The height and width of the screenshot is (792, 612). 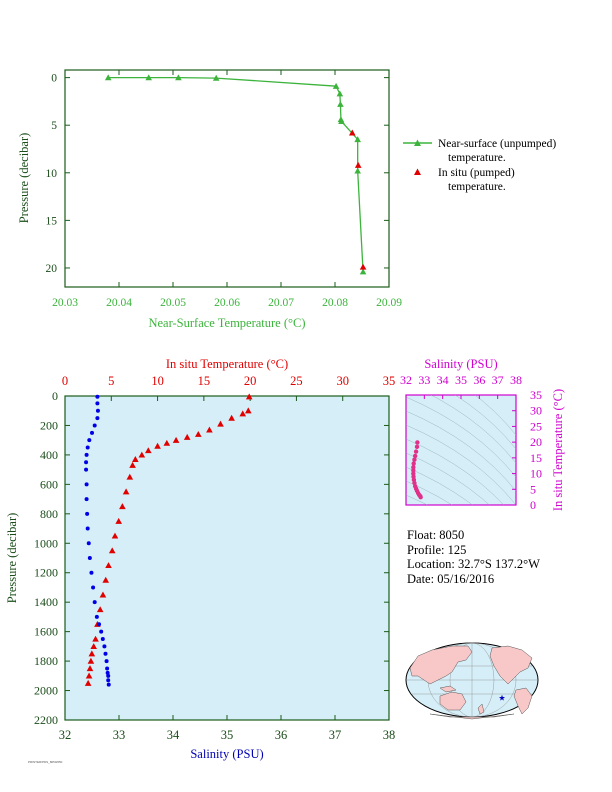 I want to click on y-tick-label: 20, so click(x=52, y=269).